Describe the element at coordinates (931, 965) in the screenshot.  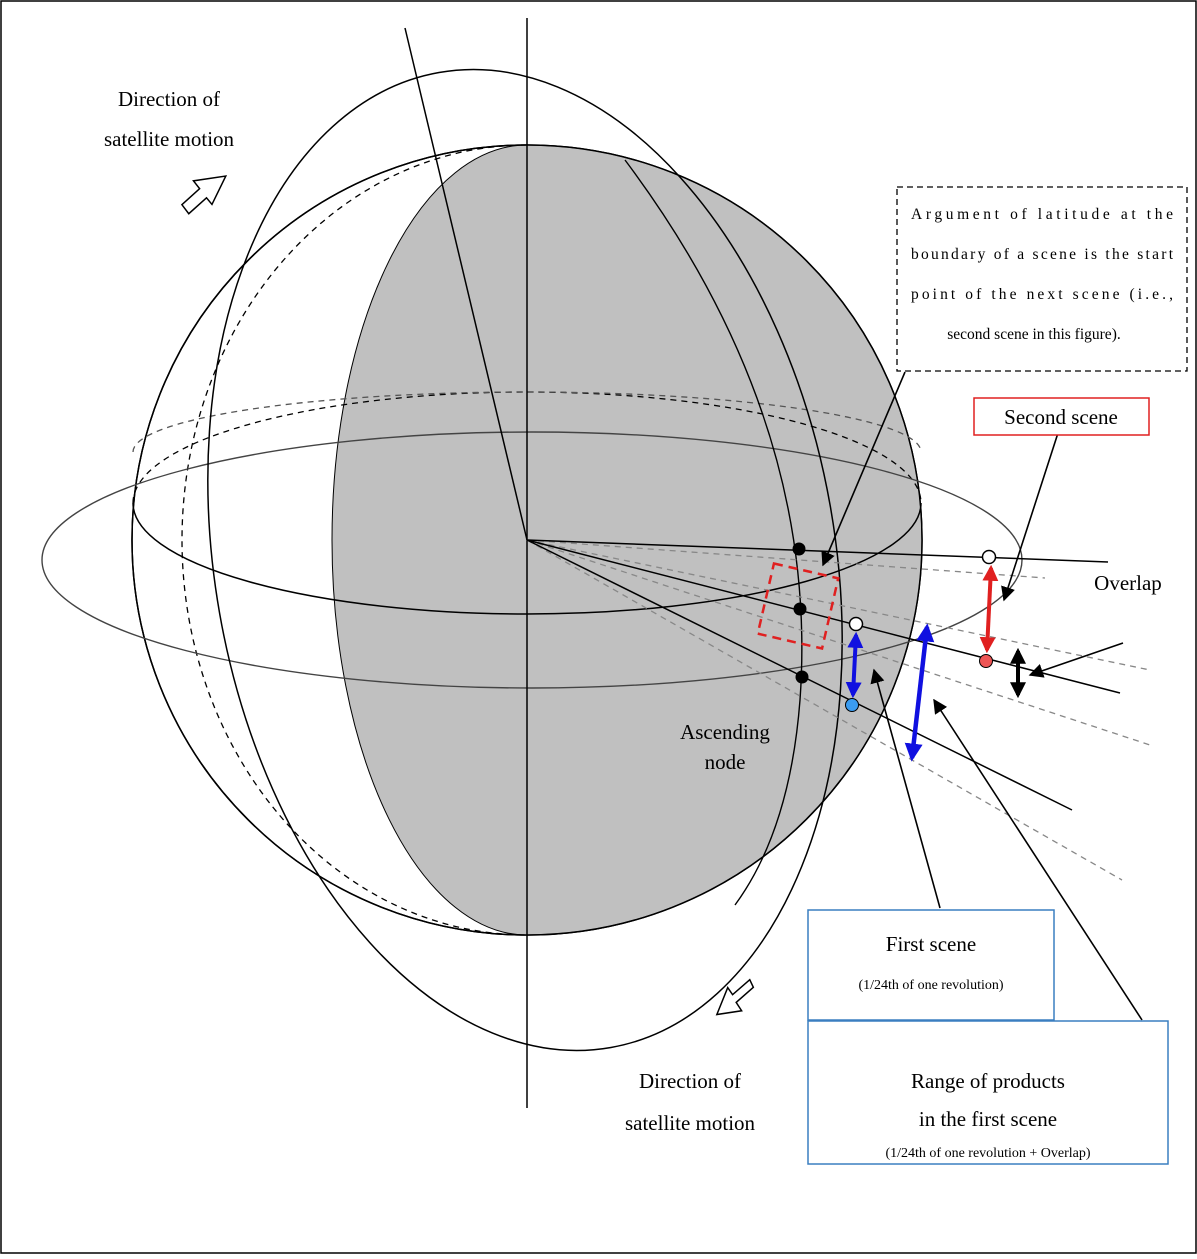
I see `first-scene-box` at that location.